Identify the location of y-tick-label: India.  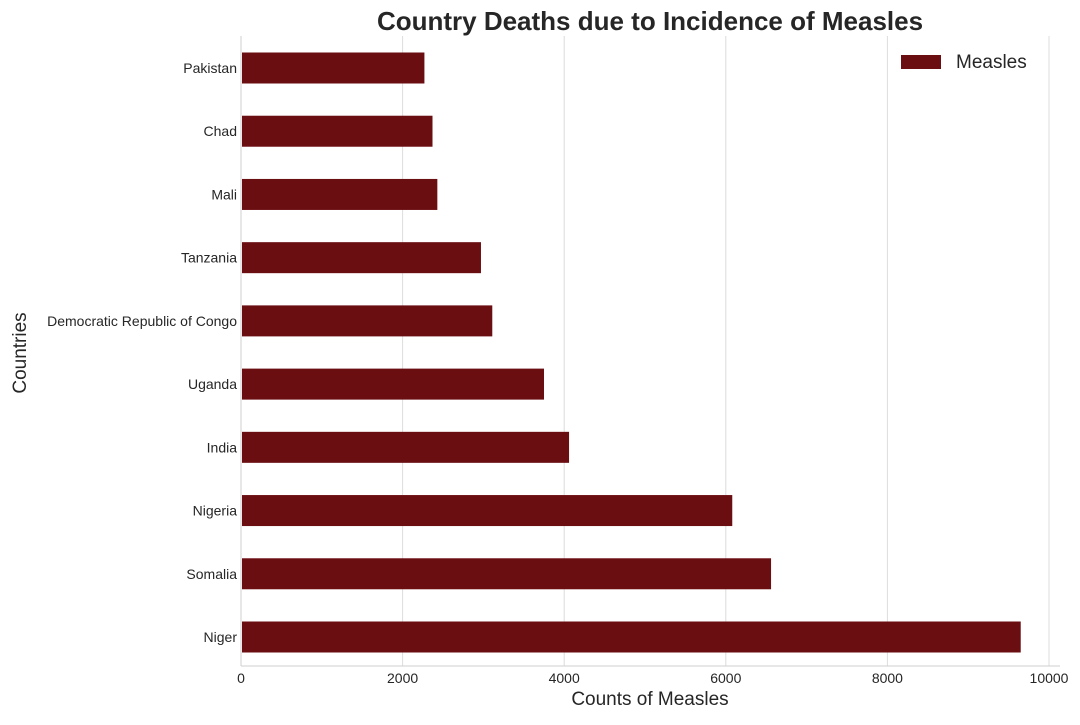
(222, 447).